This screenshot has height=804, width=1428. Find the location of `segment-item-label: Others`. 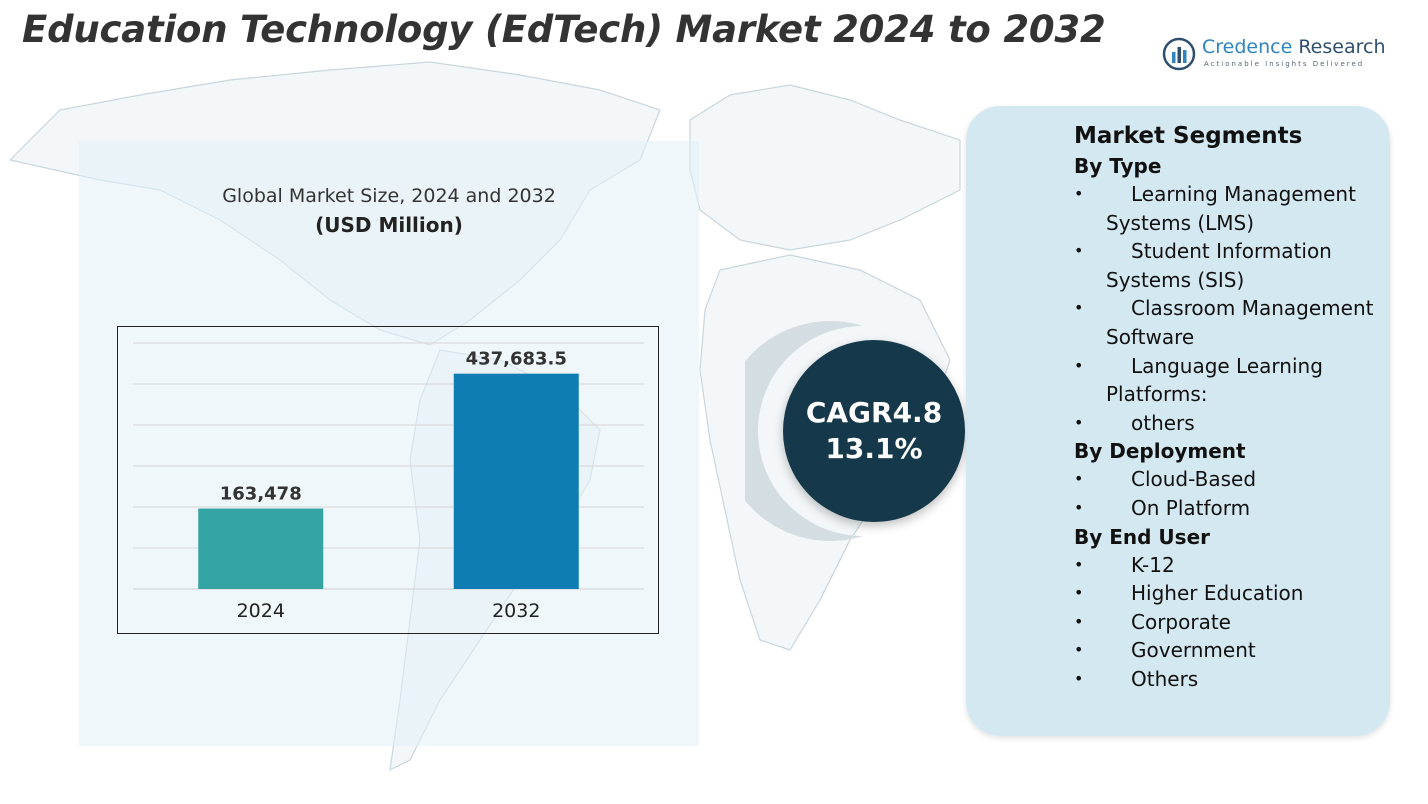

segment-item-label: Others is located at coordinates (1165, 678).